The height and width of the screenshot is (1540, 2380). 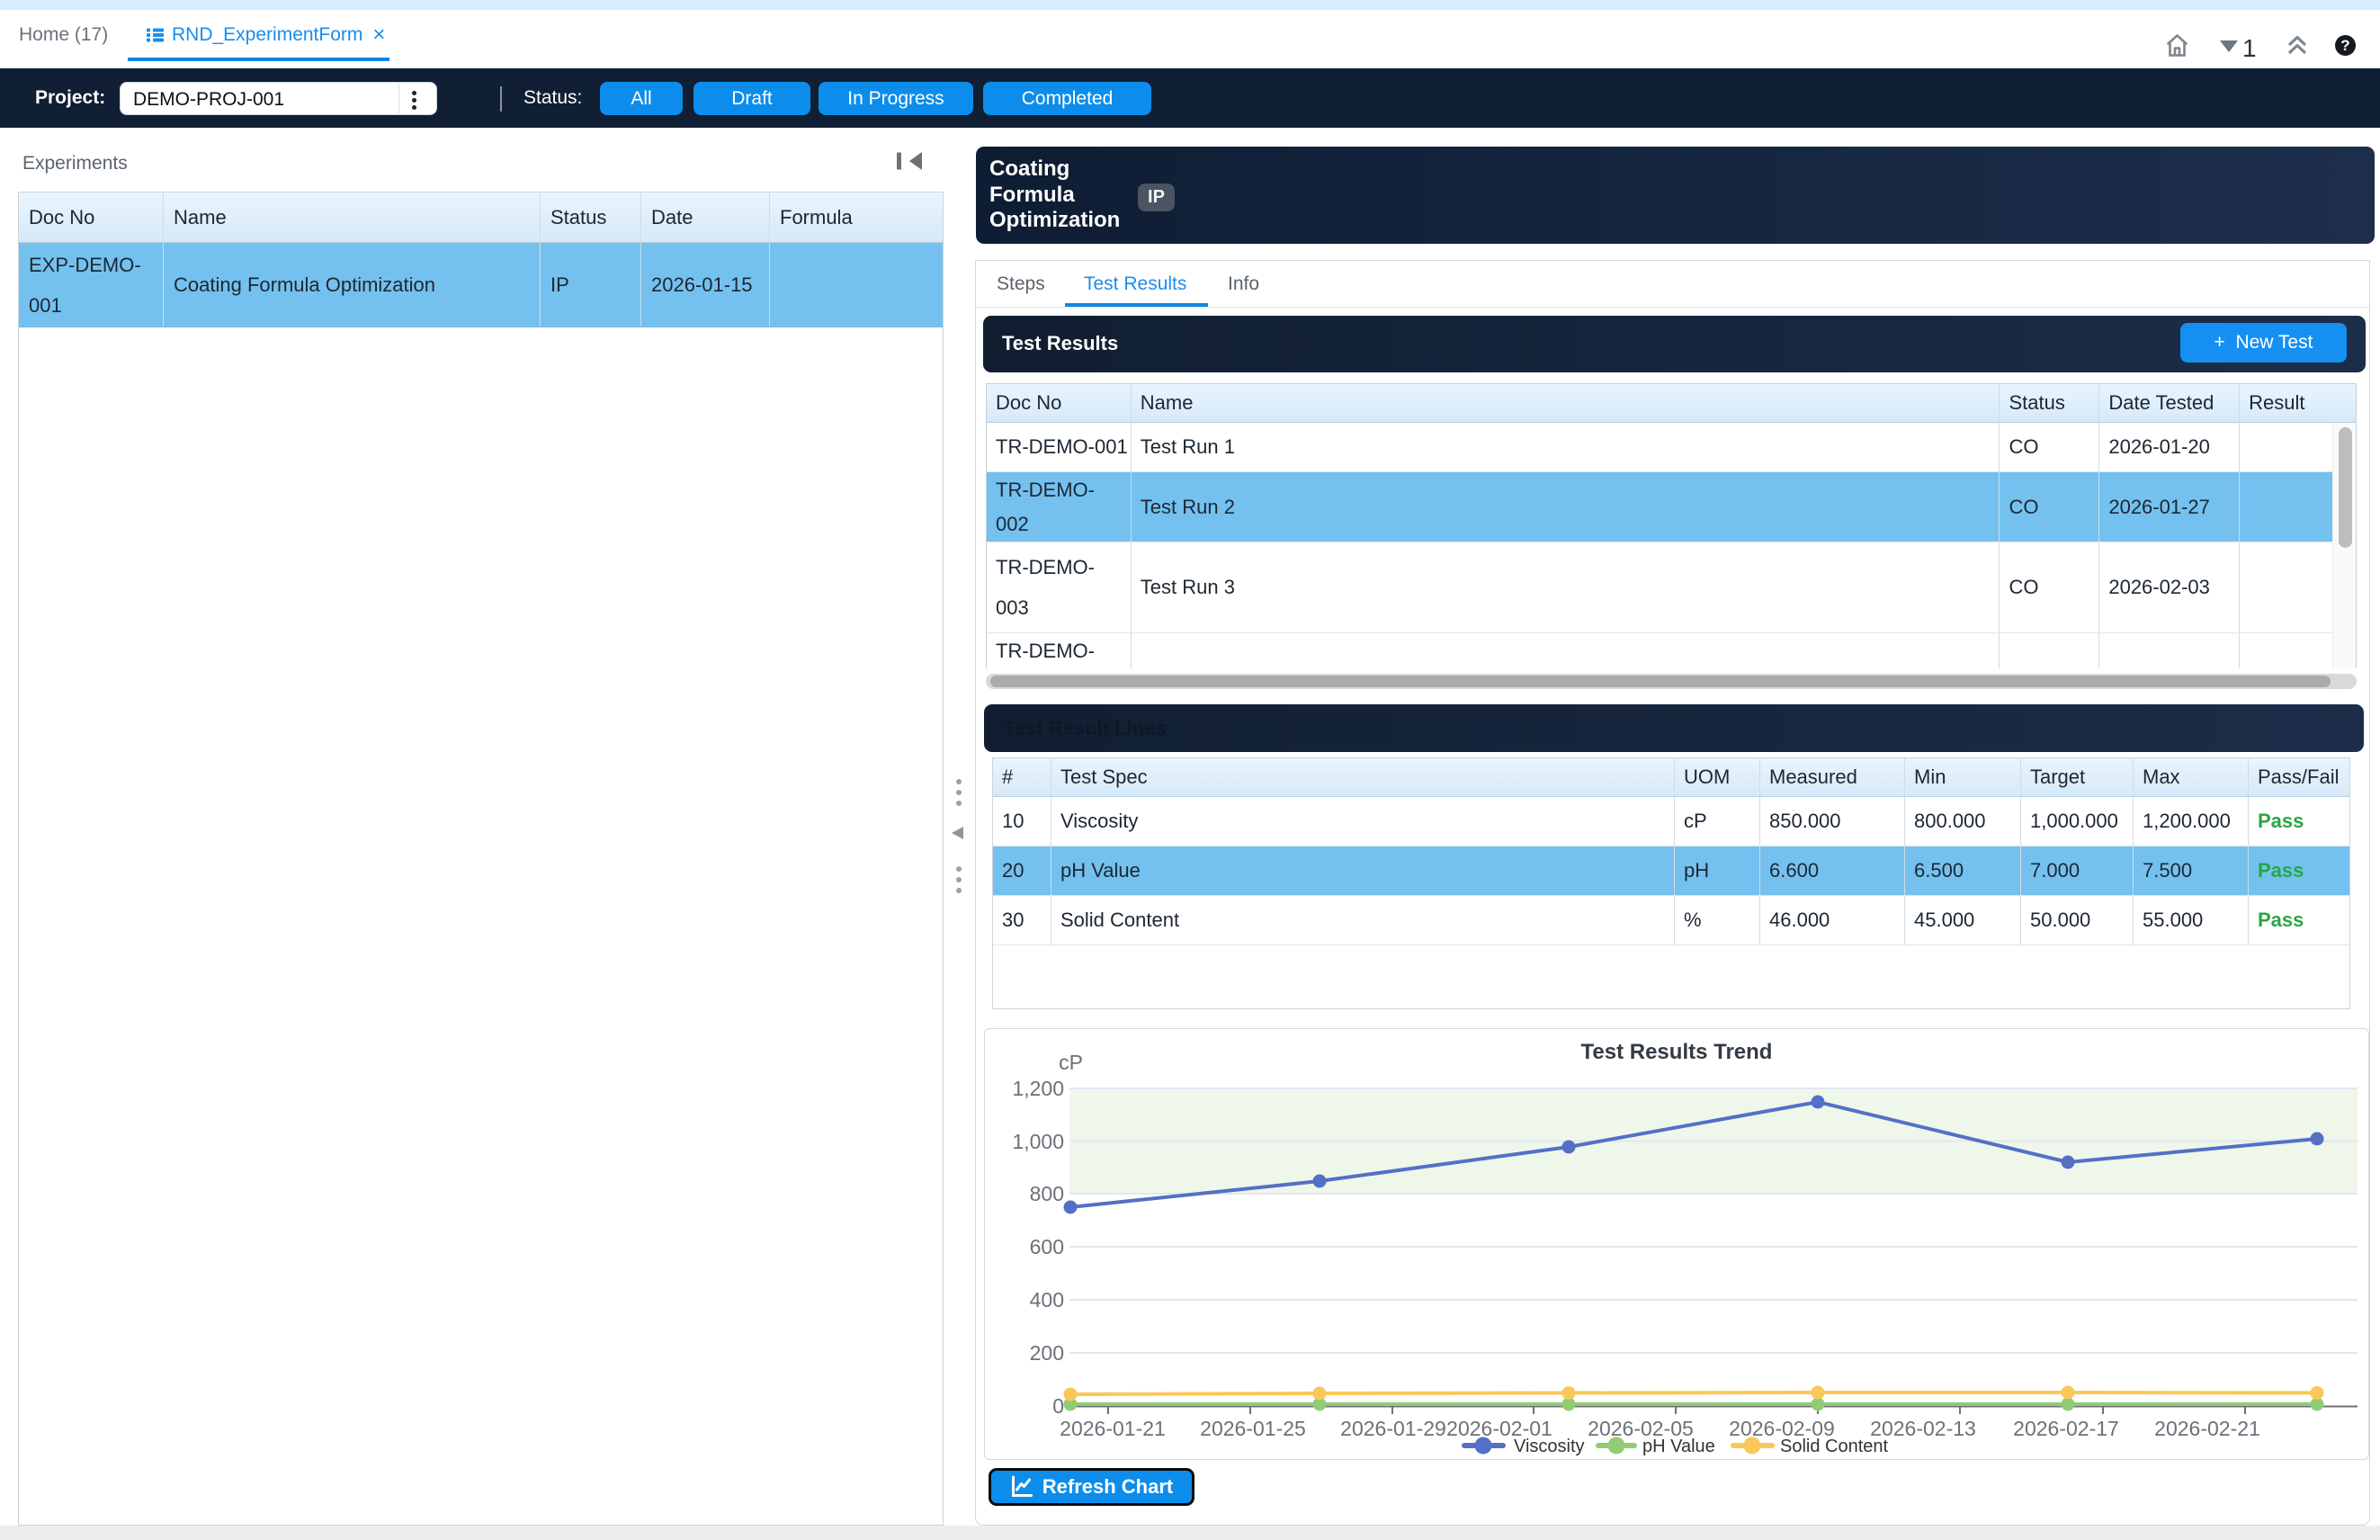 What do you see at coordinates (1047, 1300) in the screenshot?
I see `svg-text: 400` at bounding box center [1047, 1300].